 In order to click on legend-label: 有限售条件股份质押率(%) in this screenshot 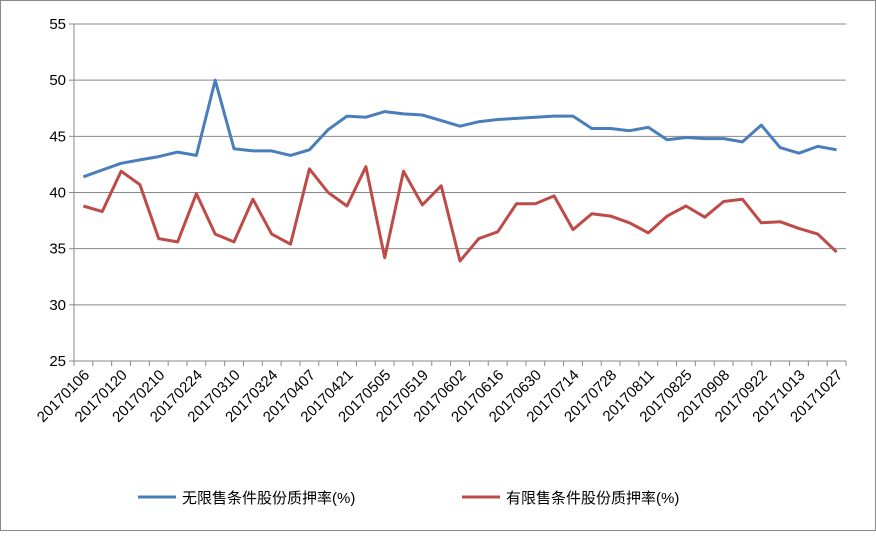, I will do `click(592, 498)`.